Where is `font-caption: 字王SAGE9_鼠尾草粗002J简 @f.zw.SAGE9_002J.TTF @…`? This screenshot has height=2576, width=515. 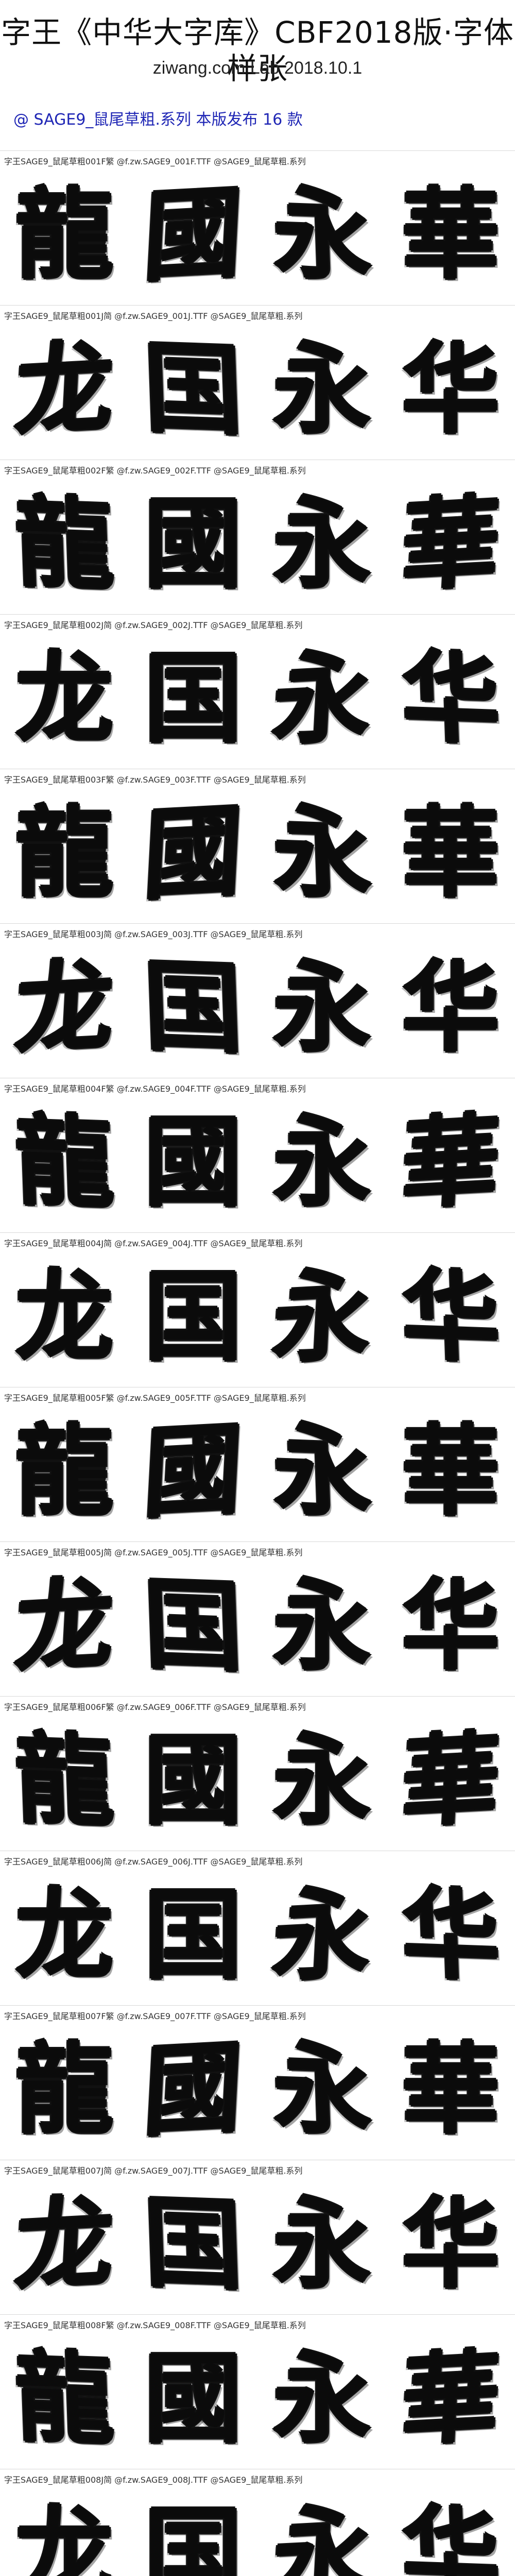 font-caption: 字王SAGE9_鼠尾草粗002J简 @f.zw.SAGE9_002J.TTF @… is located at coordinates (153, 625).